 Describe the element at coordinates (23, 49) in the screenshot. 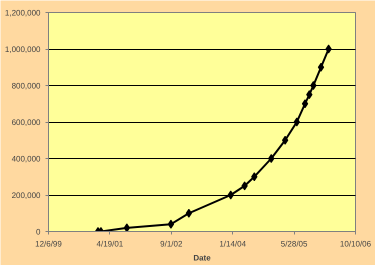

I see `y-tick-label: 1,000,000` at that location.